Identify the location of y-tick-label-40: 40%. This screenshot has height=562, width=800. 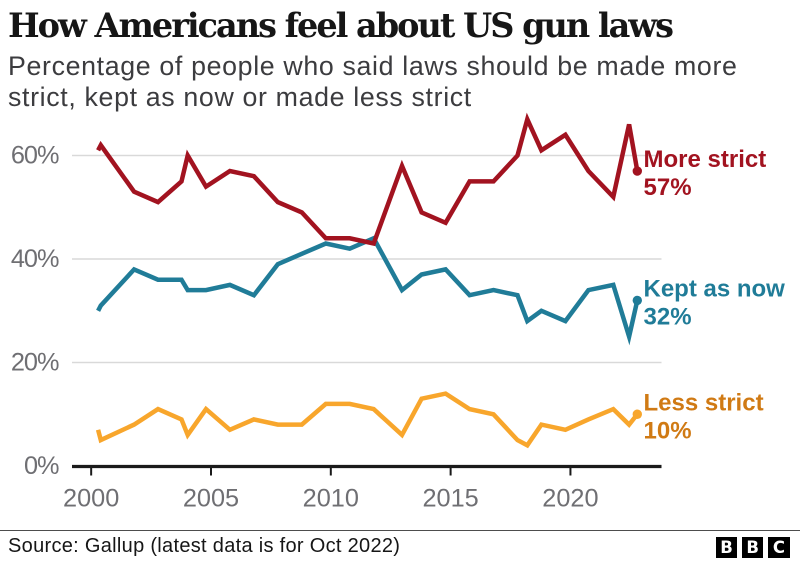
(35, 259).